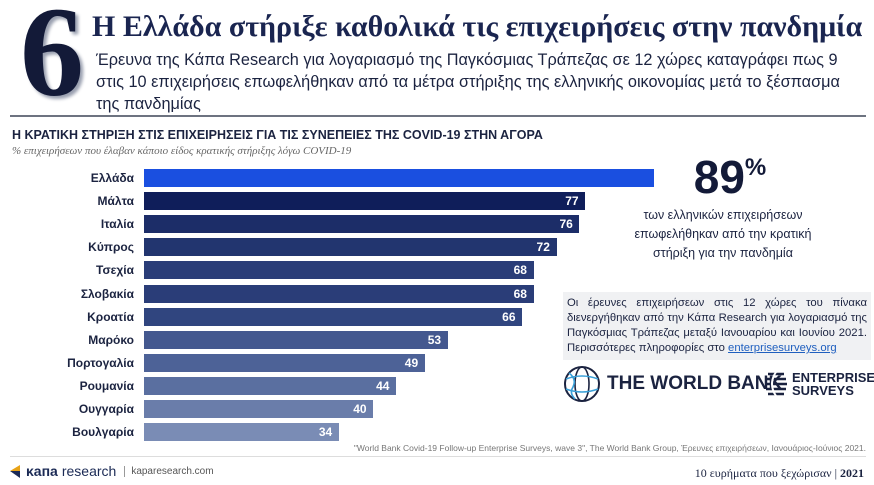 The image size is (874, 485). What do you see at coordinates (115, 201) in the screenshot?
I see `bar-label: Μάλτα` at bounding box center [115, 201].